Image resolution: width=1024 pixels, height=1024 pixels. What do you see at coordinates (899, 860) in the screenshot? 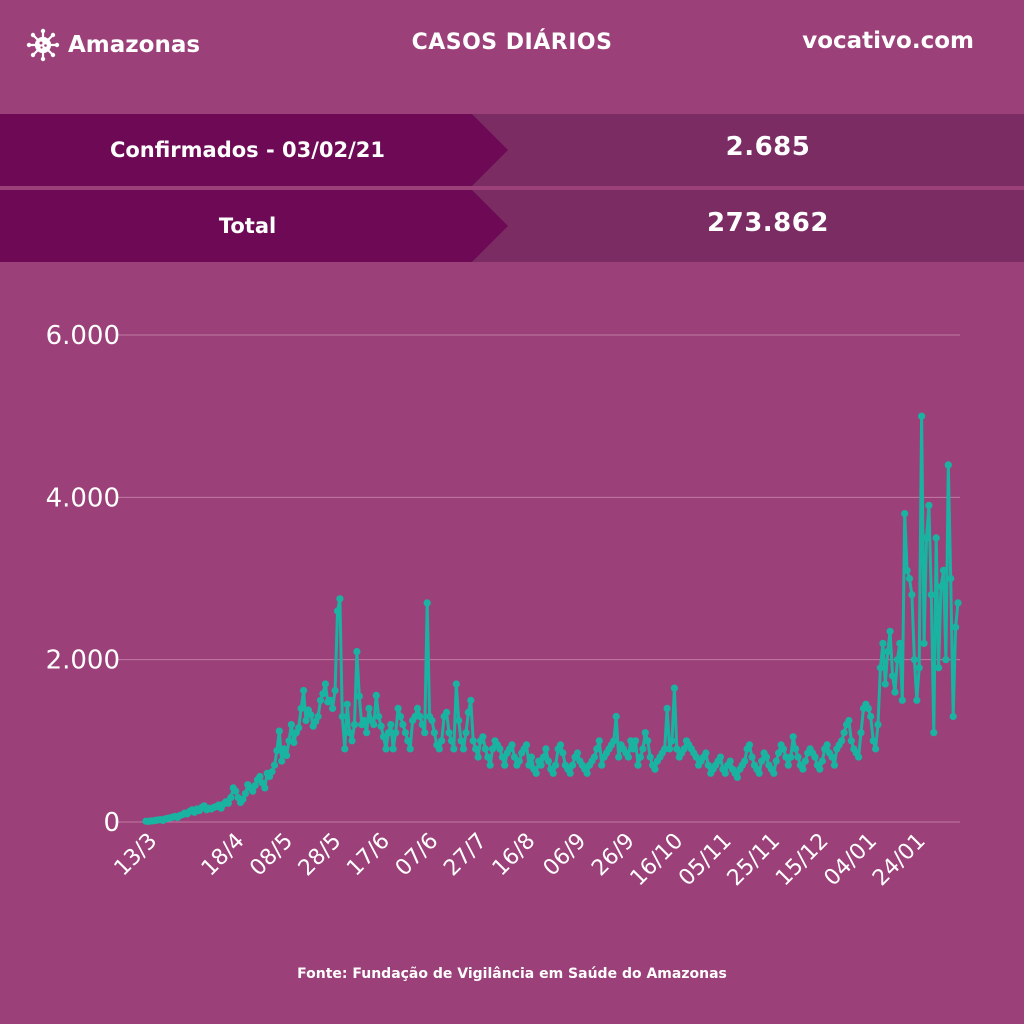
I see `x-tick-label: 24/01` at bounding box center [899, 860].